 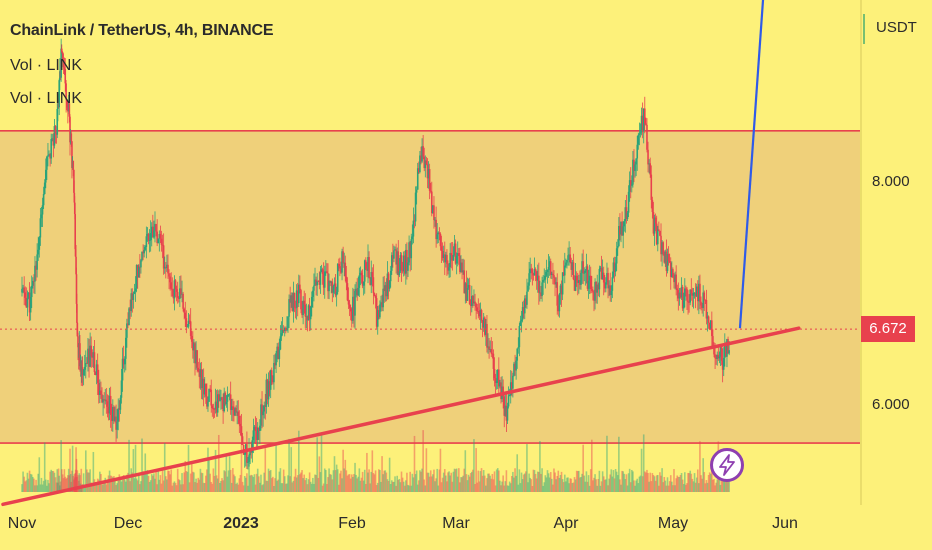 What do you see at coordinates (727, 465) in the screenshot?
I see `lightning-badge` at bounding box center [727, 465].